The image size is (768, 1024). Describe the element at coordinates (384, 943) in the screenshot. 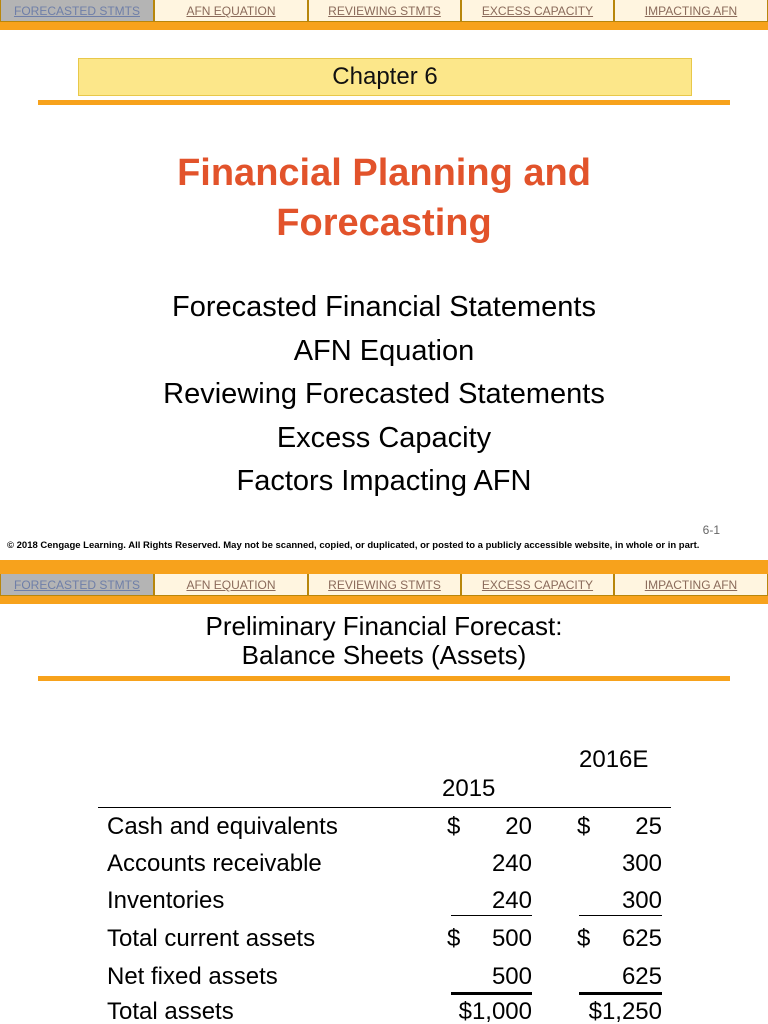

I see `table-row: Total current assets $ 500 $ 625` at that location.